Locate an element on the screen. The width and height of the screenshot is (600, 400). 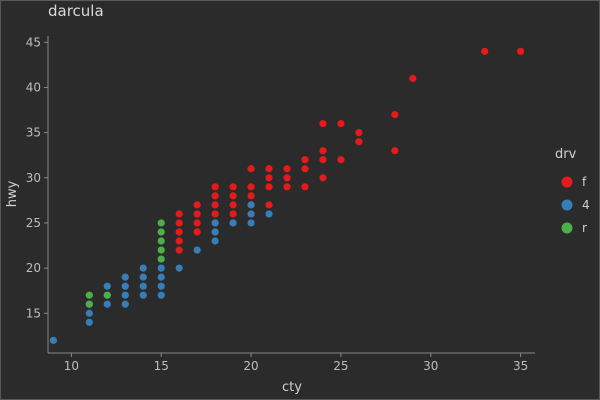
legend-items: f 4 r is located at coordinates (575, 205).